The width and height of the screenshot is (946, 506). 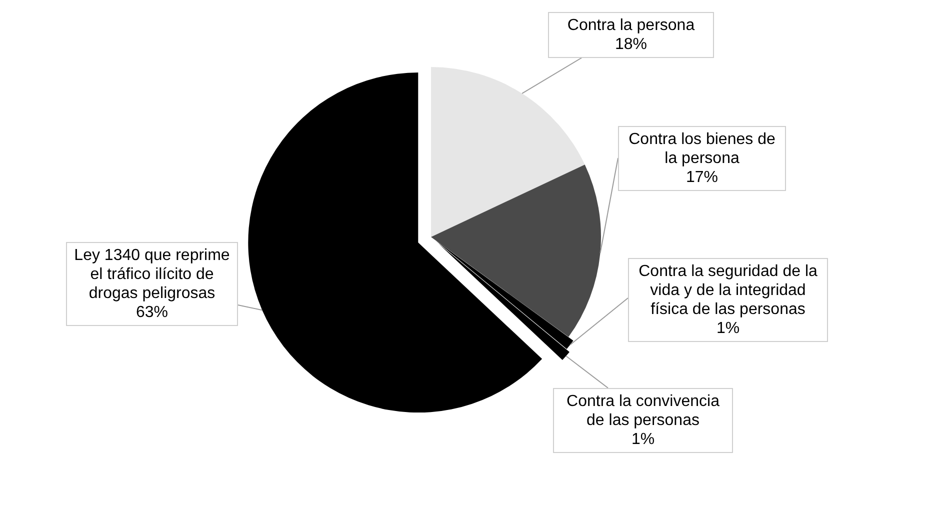 What do you see at coordinates (152, 312) in the screenshot?
I see `data-label: 63%` at bounding box center [152, 312].